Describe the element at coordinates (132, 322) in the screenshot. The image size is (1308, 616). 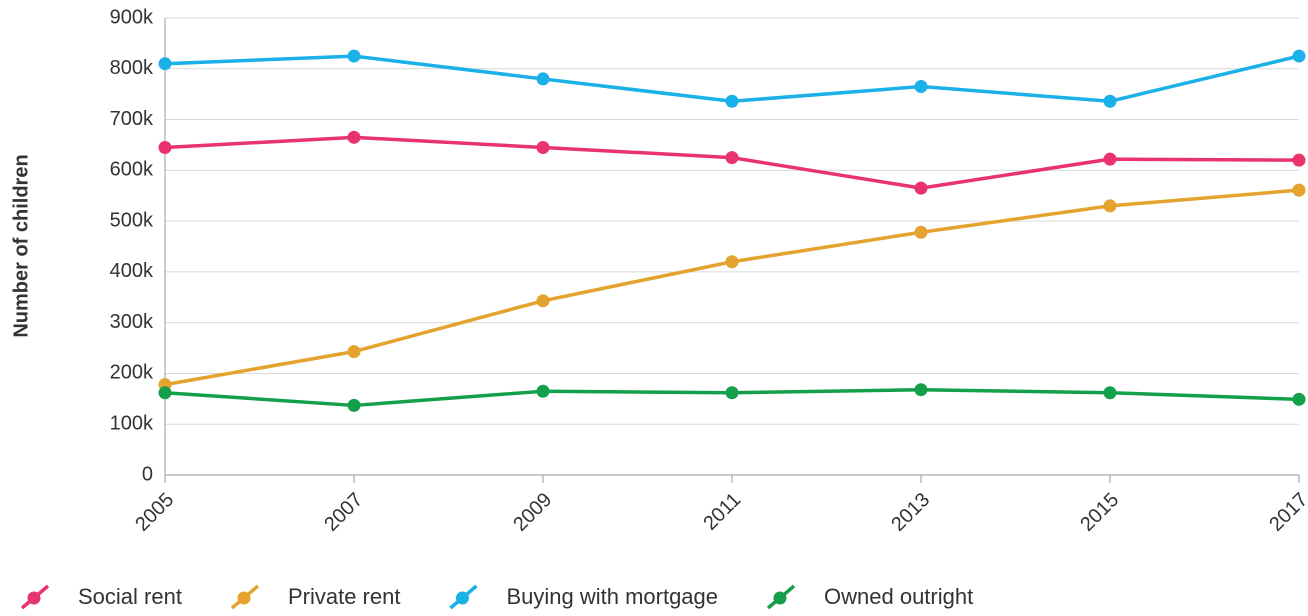
I see `y-tick-label: 300k` at that location.